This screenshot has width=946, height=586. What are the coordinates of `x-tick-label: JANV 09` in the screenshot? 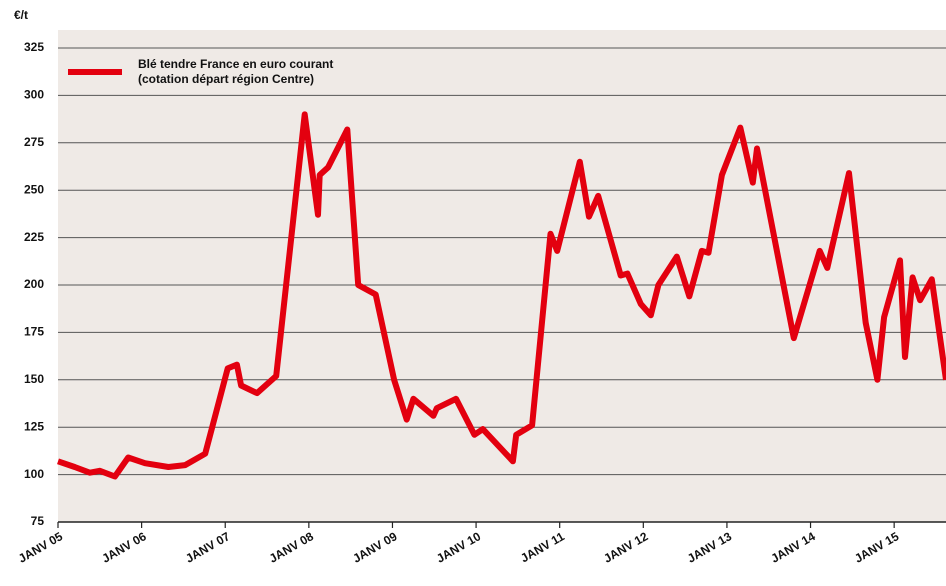 It's located at (374, 547).